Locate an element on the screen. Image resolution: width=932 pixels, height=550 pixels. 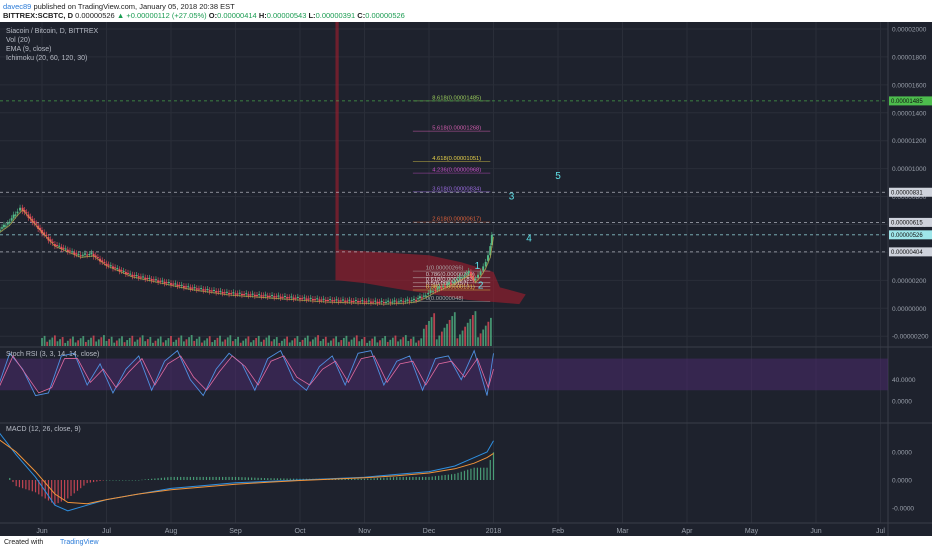
author-link: davec89 is located at coordinates (17, 6).